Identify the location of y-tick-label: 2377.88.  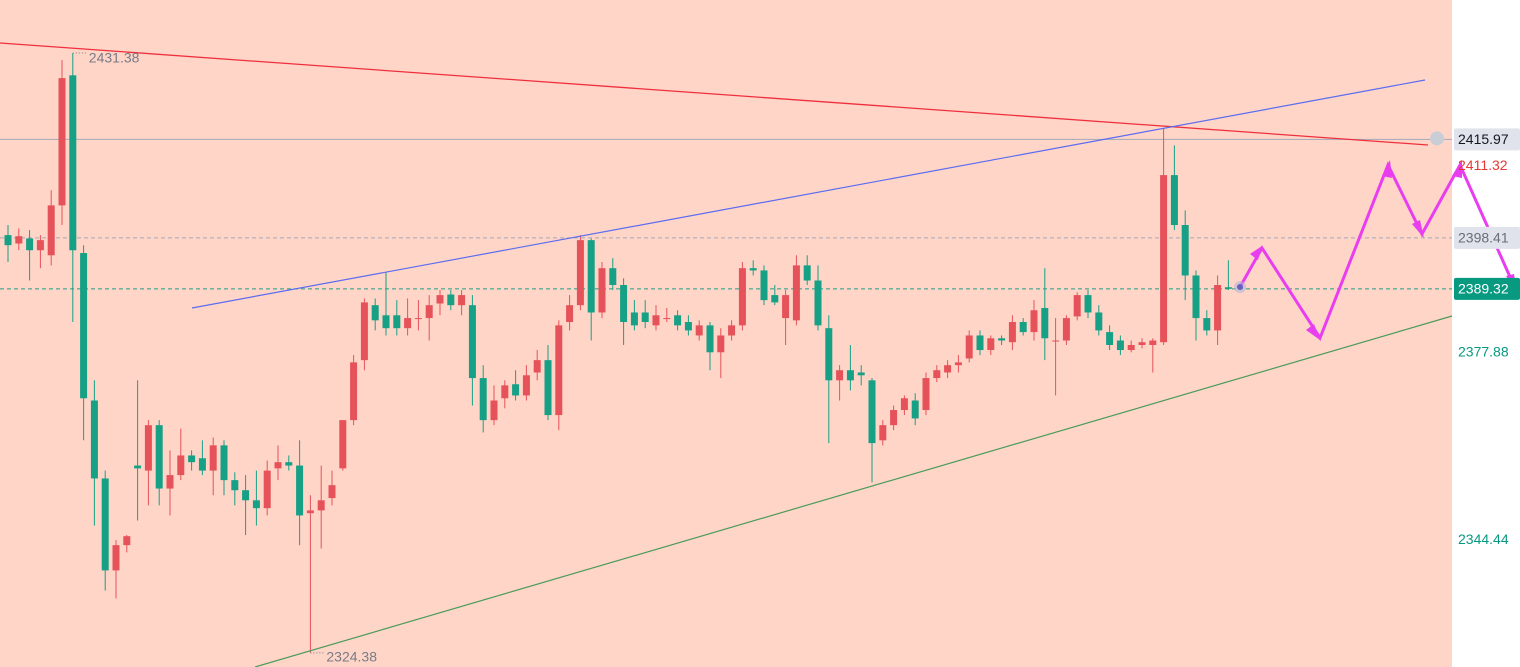
(1483, 352).